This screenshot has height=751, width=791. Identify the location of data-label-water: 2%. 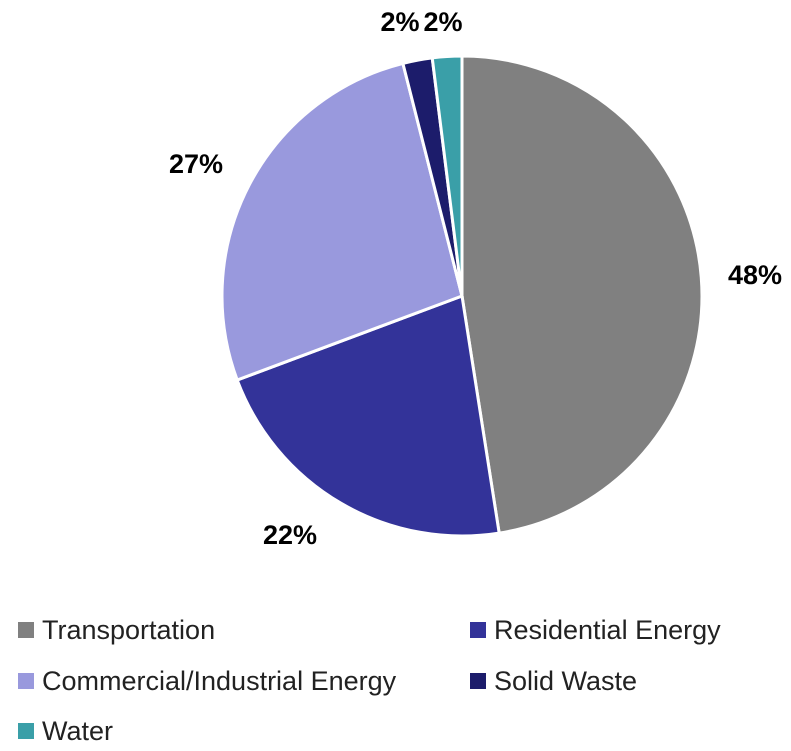
(442, 22).